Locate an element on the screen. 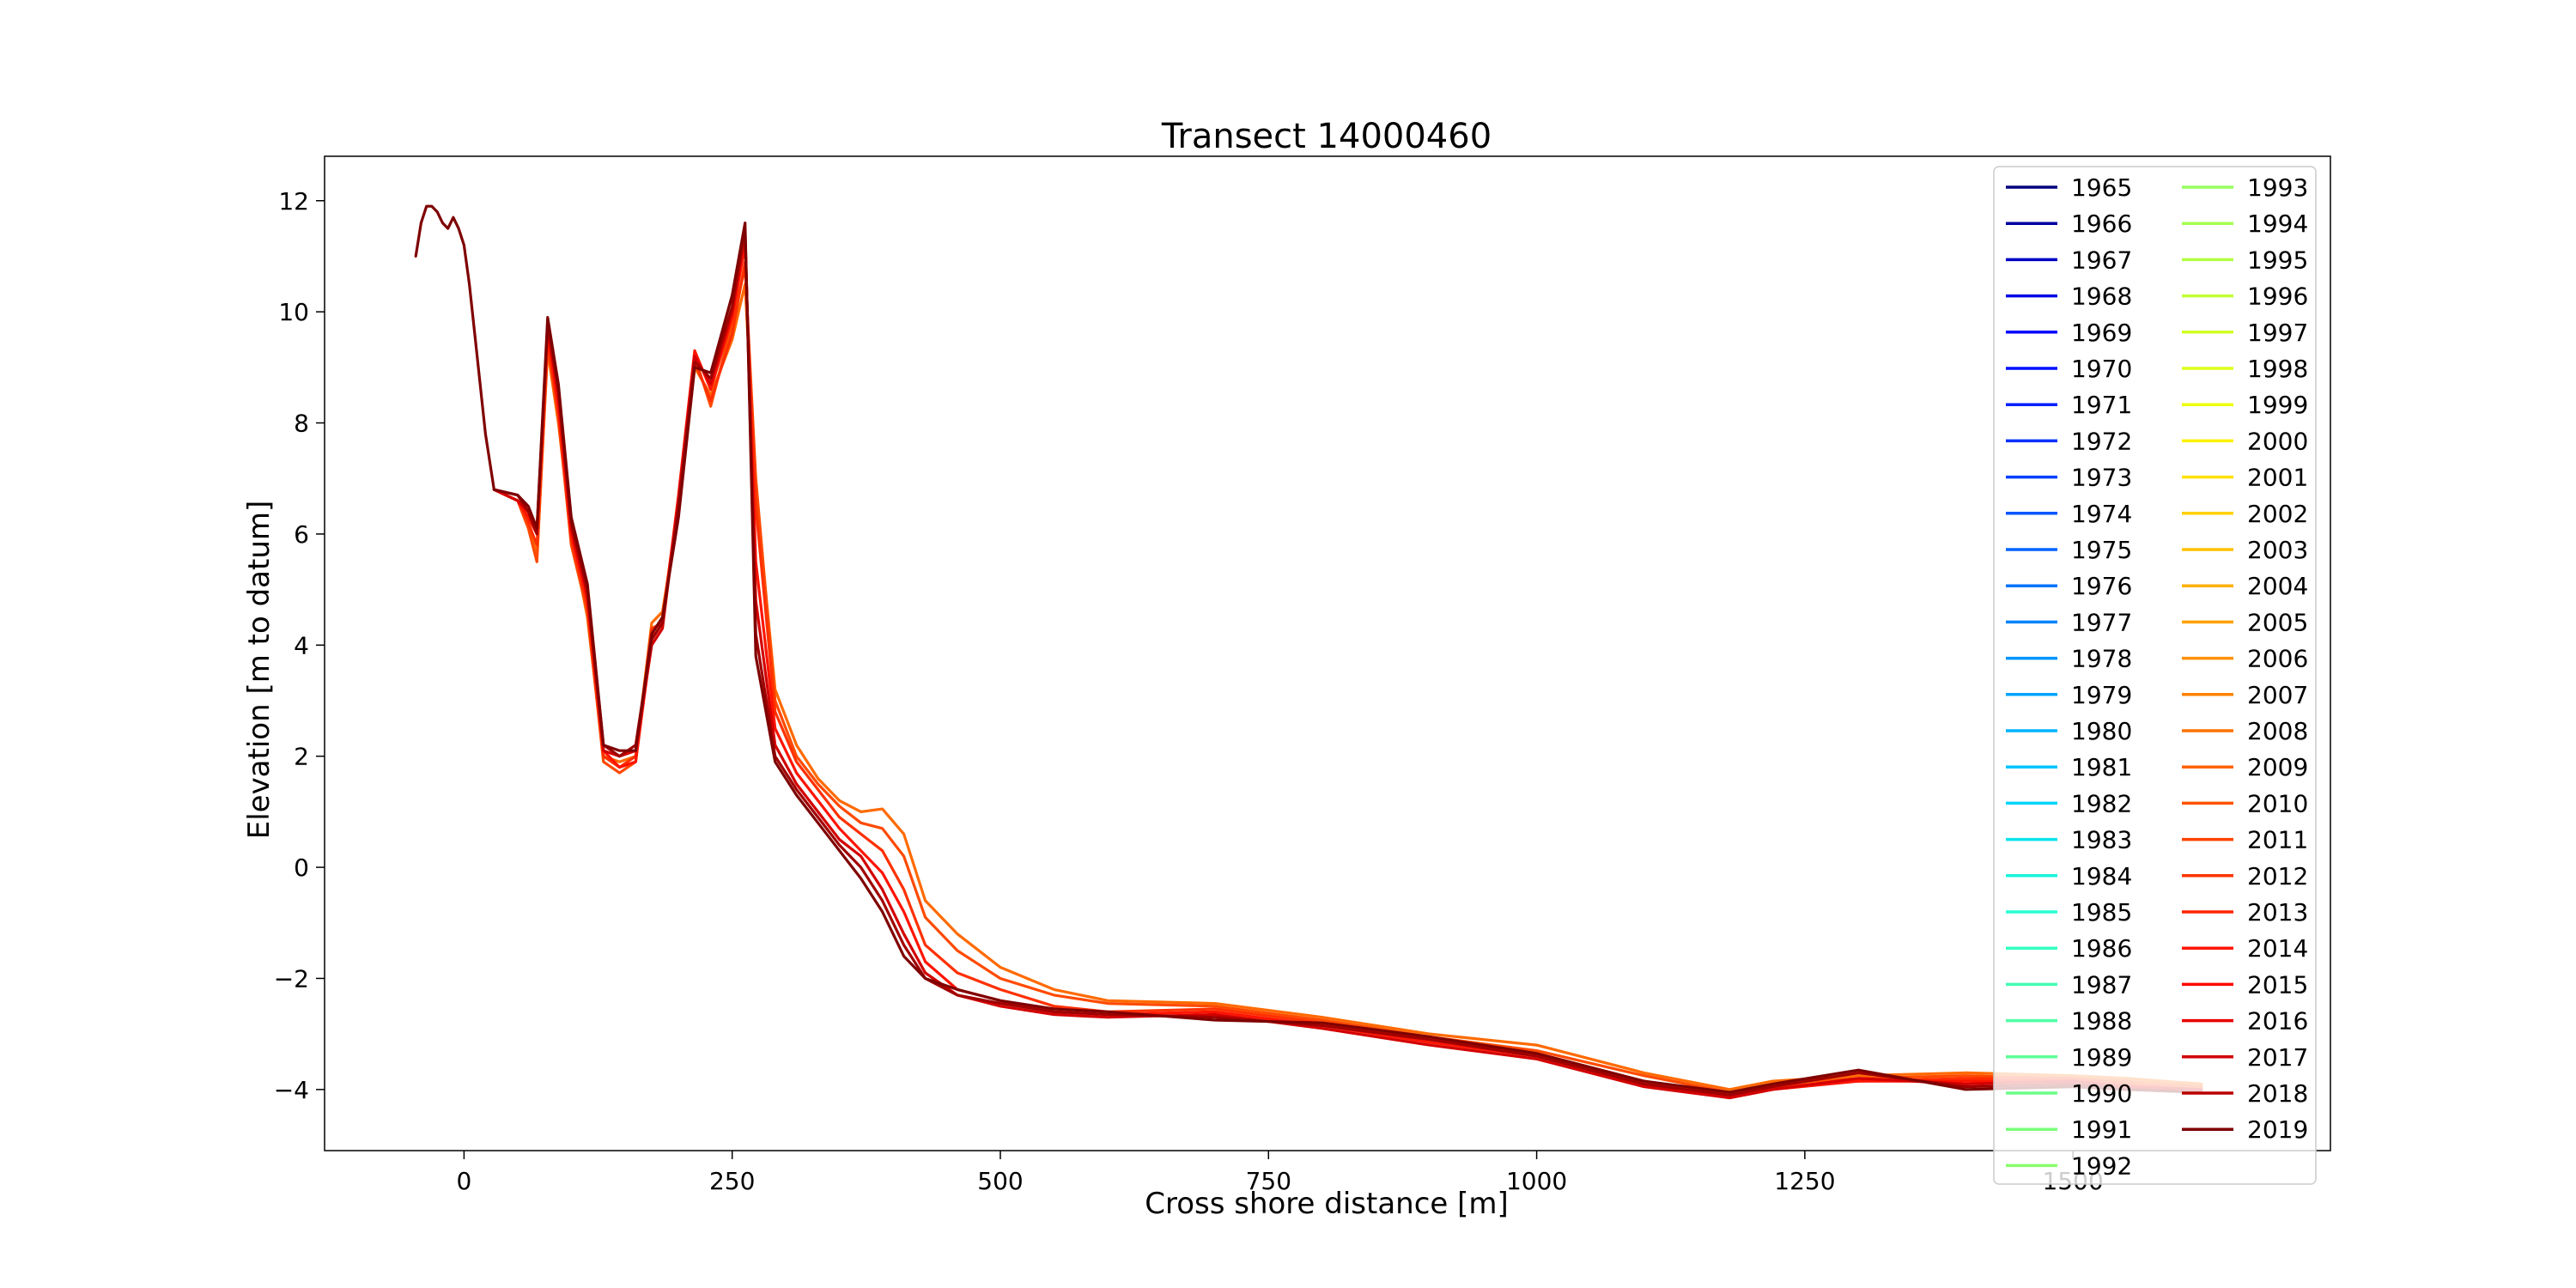 Image resolution: width=2576 pixels, height=1288 pixels. legend-label: 1976 is located at coordinates (2101, 586).